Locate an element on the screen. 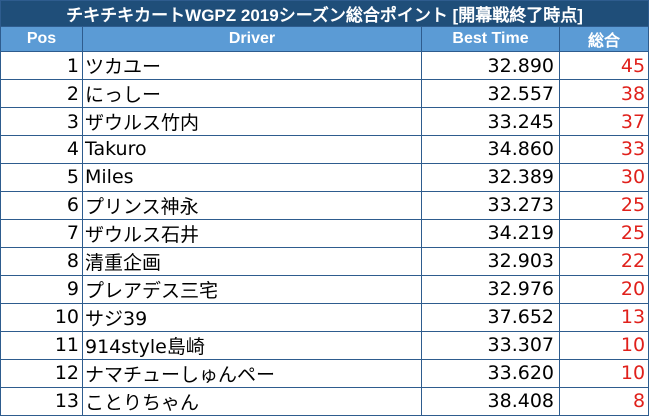  table-row: 8 清重企画 32.903 22 is located at coordinates (325, 261).